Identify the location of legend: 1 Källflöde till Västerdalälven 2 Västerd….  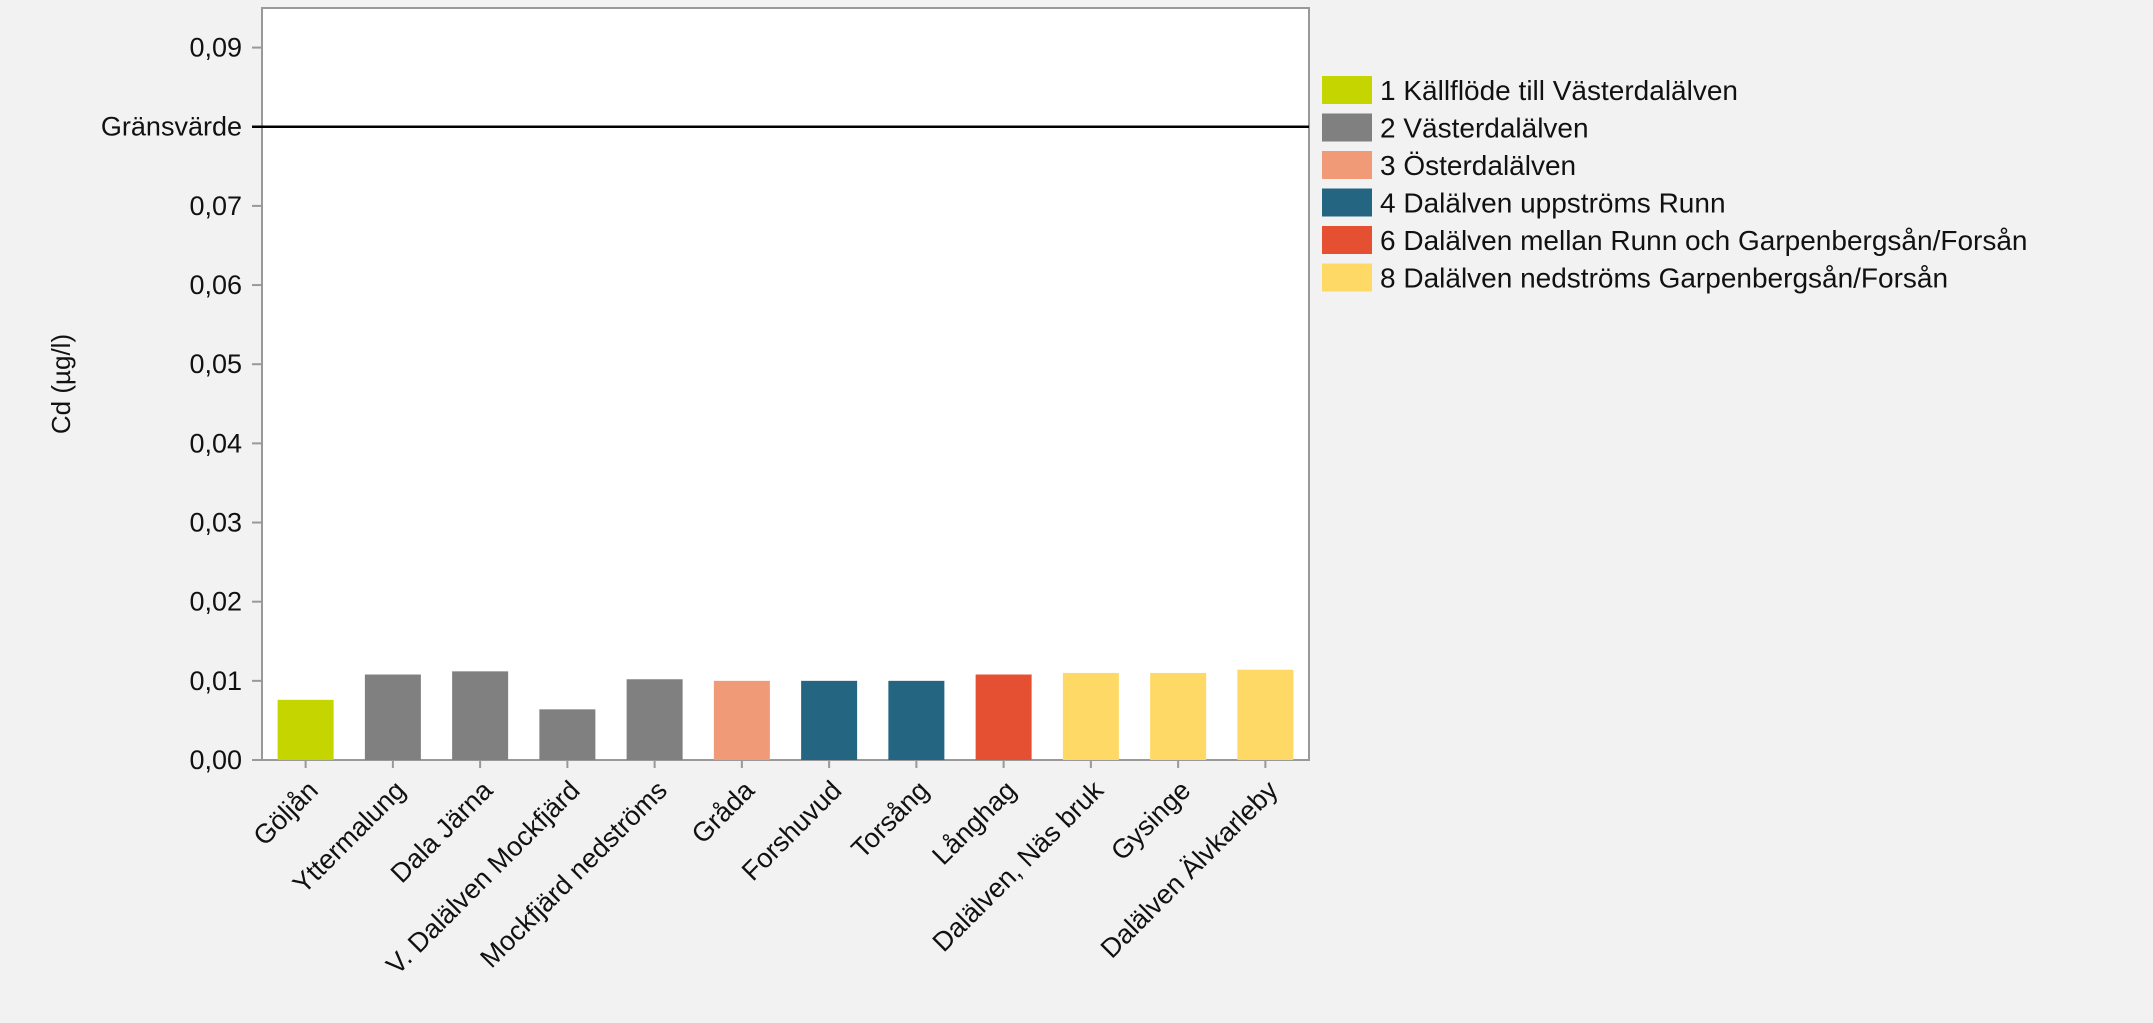
(1675, 184).